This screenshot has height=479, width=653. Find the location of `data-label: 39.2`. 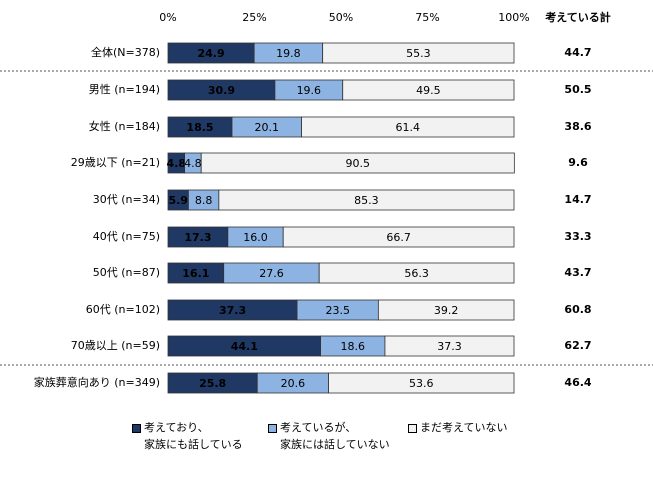

data-label: 39.2 is located at coordinates (446, 310).